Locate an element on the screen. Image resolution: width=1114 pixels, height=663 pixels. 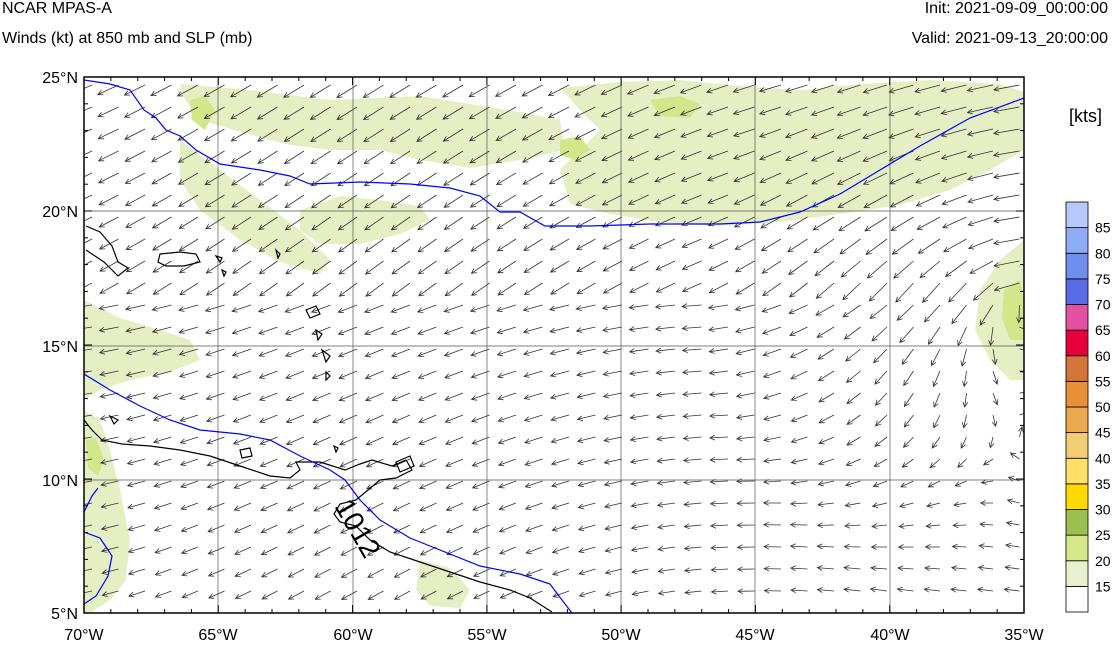
lat-label-20: 20°N is located at coordinates (60, 212).